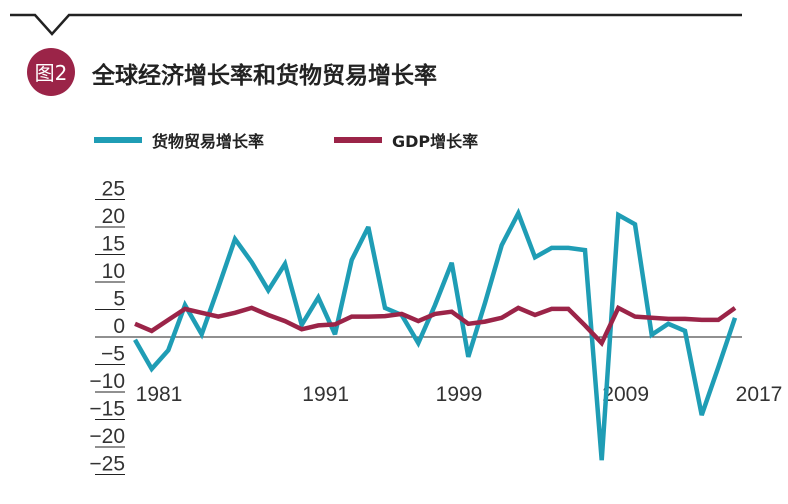  Describe the element at coordinates (286, 141) in the screenshot. I see `legend: 货物贸易增长率 GDP增长率` at that location.